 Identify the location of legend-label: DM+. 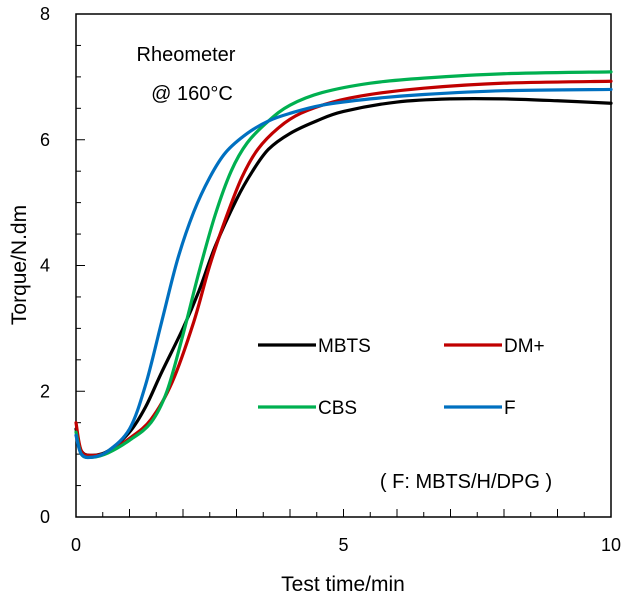
(524, 346).